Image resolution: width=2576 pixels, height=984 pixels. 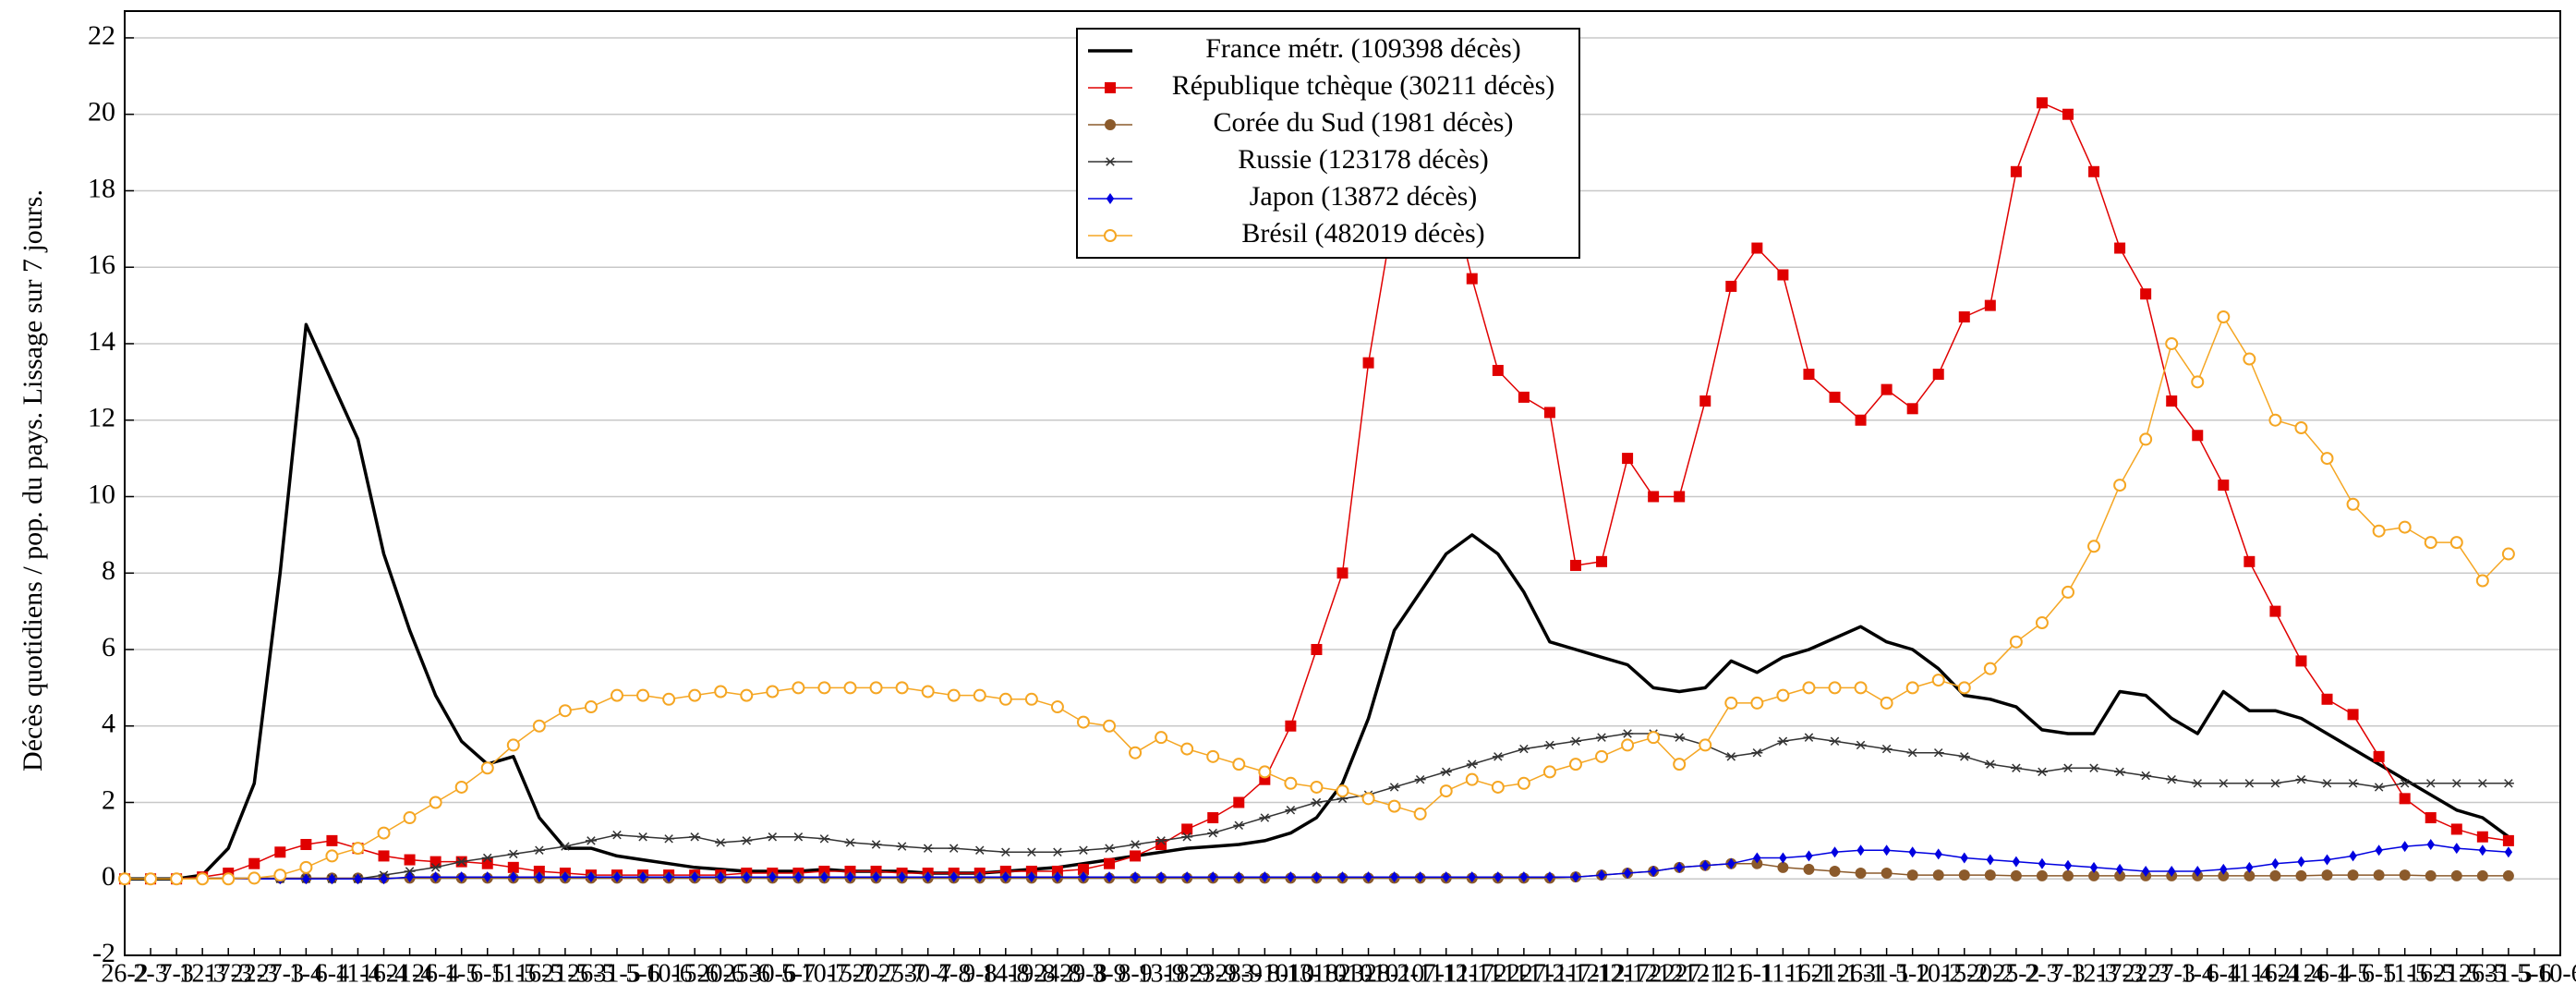 What do you see at coordinates (1808, 971) in the screenshot?
I see `x-tick-label: 16-1` at bounding box center [1808, 971].